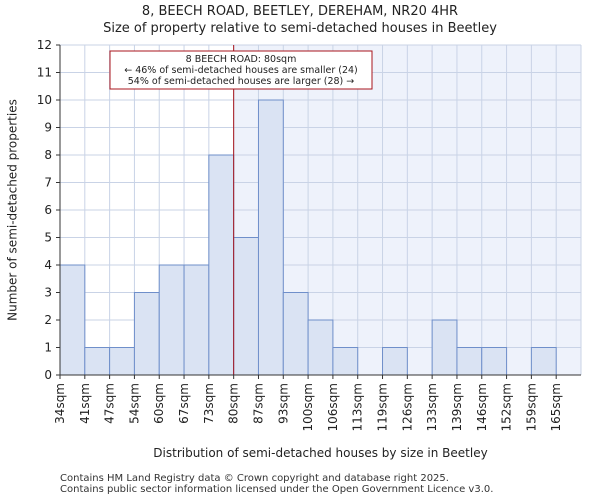  What do you see at coordinates (110, 403) in the screenshot?
I see `x-tick-label: 47sqm` at bounding box center [110, 403].